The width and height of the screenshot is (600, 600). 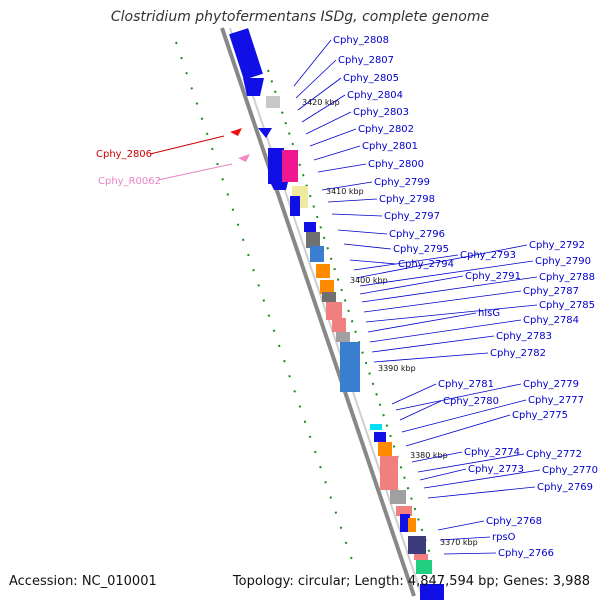 What do you see at coordinates (471, 401) in the screenshot?
I see `gene-label: Cphy_2780` at bounding box center [471, 401].